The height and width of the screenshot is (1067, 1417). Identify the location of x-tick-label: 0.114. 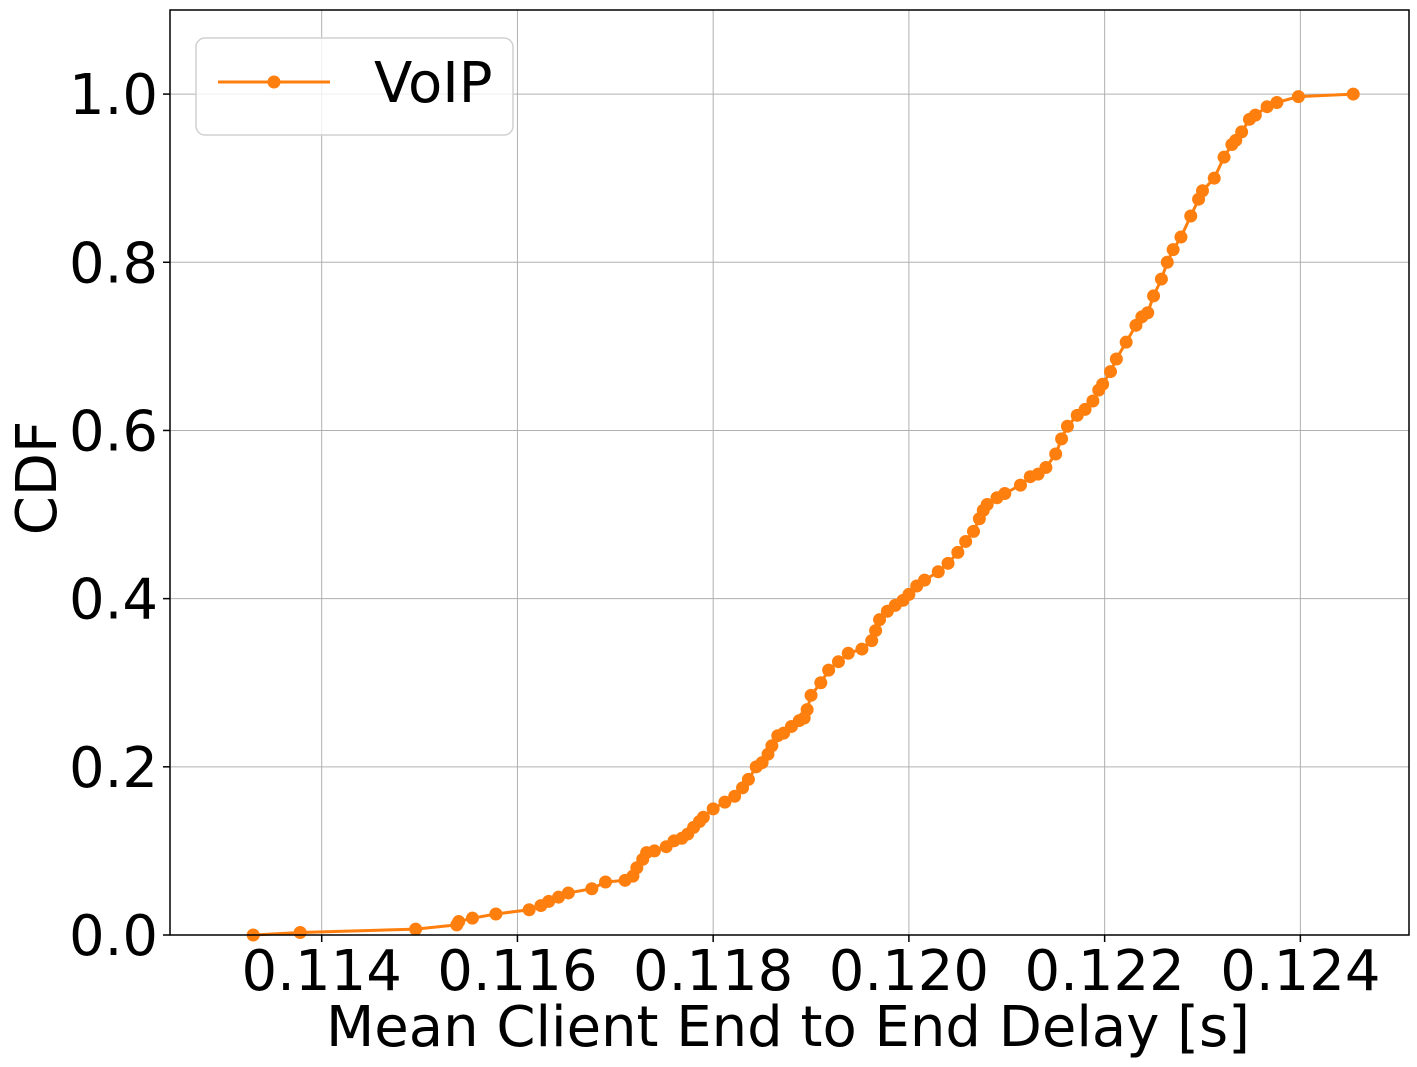
(322, 971).